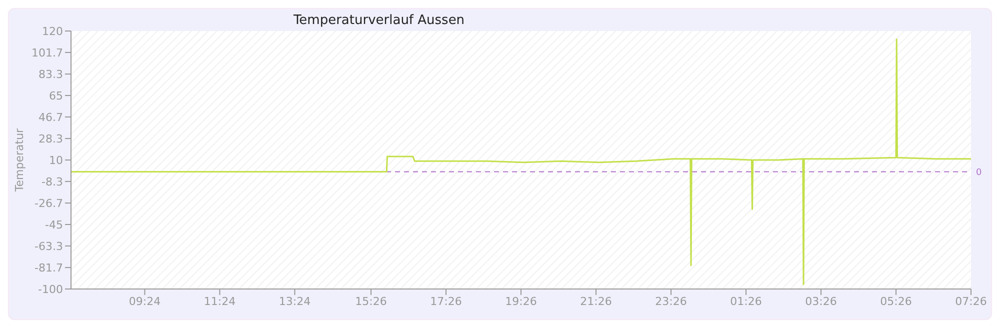  Describe the element at coordinates (48, 267) in the screenshot. I see `y-tick-label: -81.7` at that location.